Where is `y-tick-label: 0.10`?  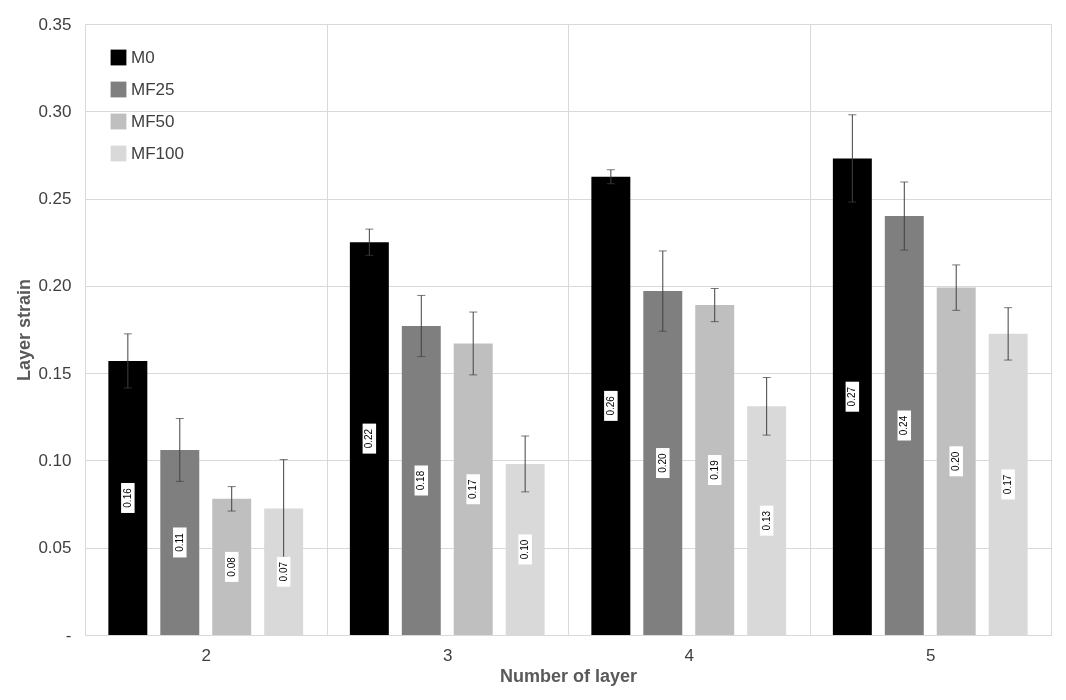 y-tick-label: 0.10 is located at coordinates (55, 460).